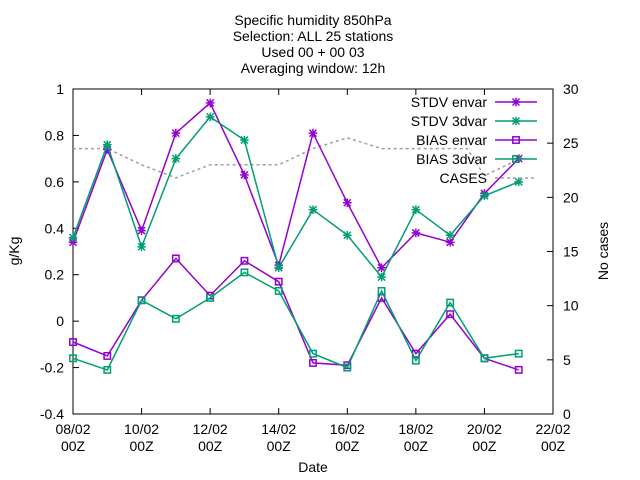 The image size is (640, 480). I want to click on x-tick-label: 14/02, so click(278, 429).